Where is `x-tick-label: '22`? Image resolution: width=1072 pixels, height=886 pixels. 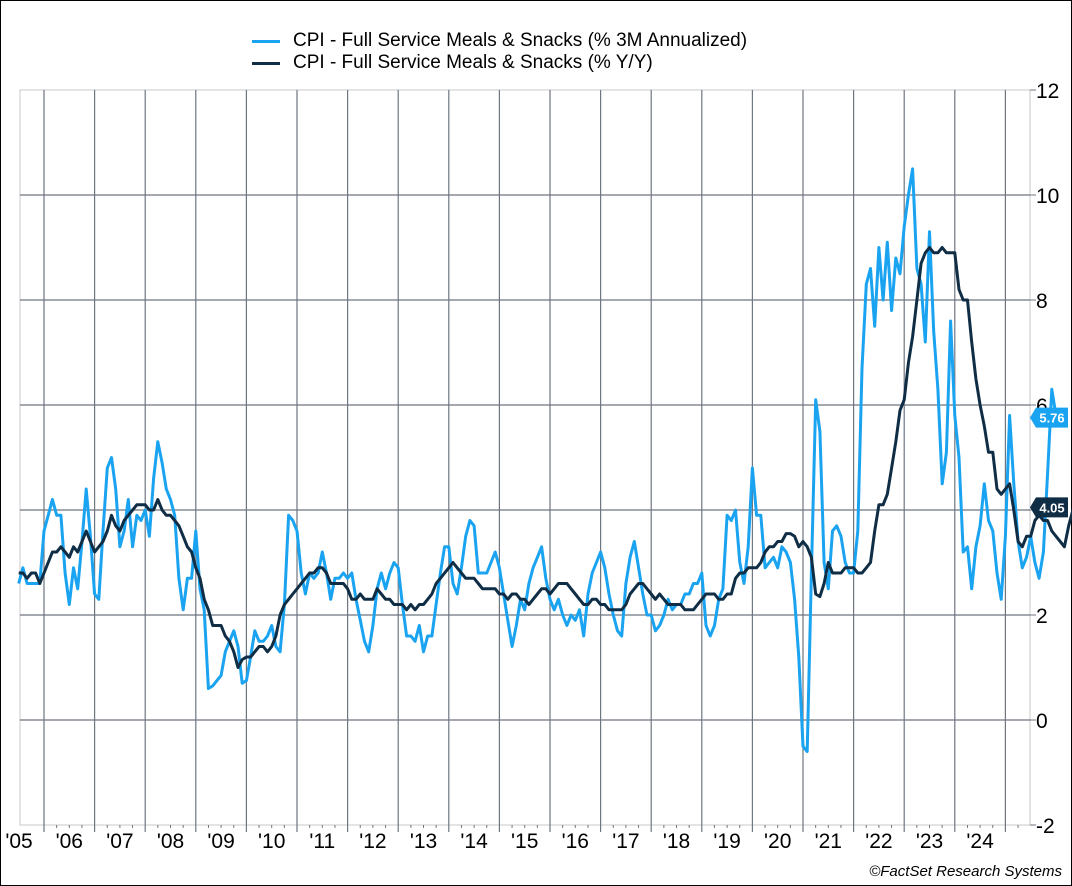 x-tick-label: '22 is located at coordinates (878, 841).